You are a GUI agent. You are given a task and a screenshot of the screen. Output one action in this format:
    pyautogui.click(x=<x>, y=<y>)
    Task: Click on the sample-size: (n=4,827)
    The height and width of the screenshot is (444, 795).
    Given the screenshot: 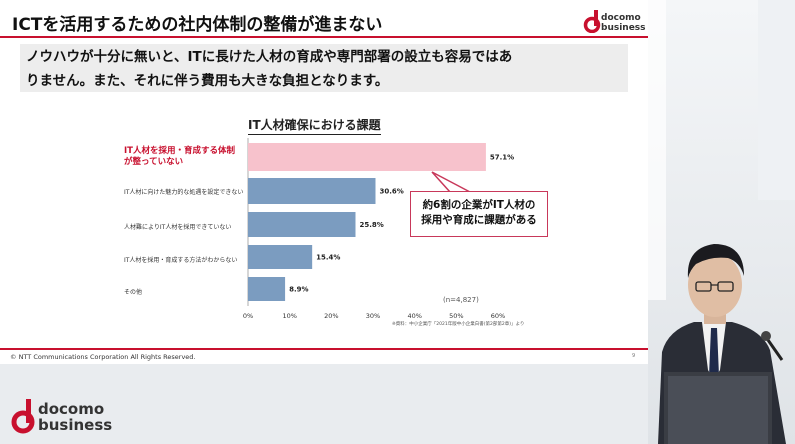 What is the action you would take?
    pyautogui.click(x=461, y=300)
    